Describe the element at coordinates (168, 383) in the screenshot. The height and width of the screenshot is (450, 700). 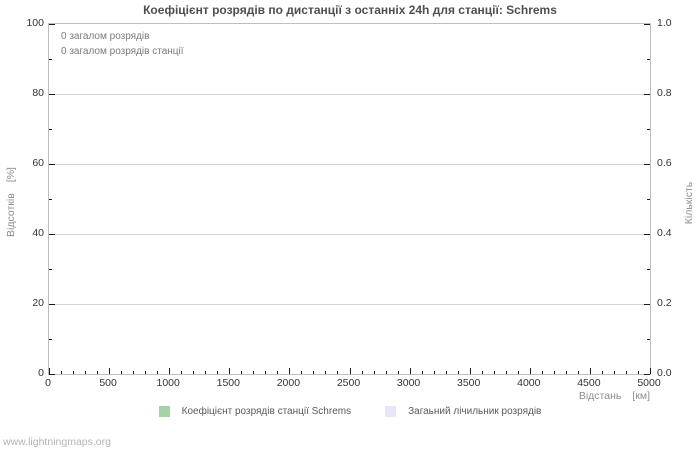
I see `x-axis-tick-label: 1000` at that location.